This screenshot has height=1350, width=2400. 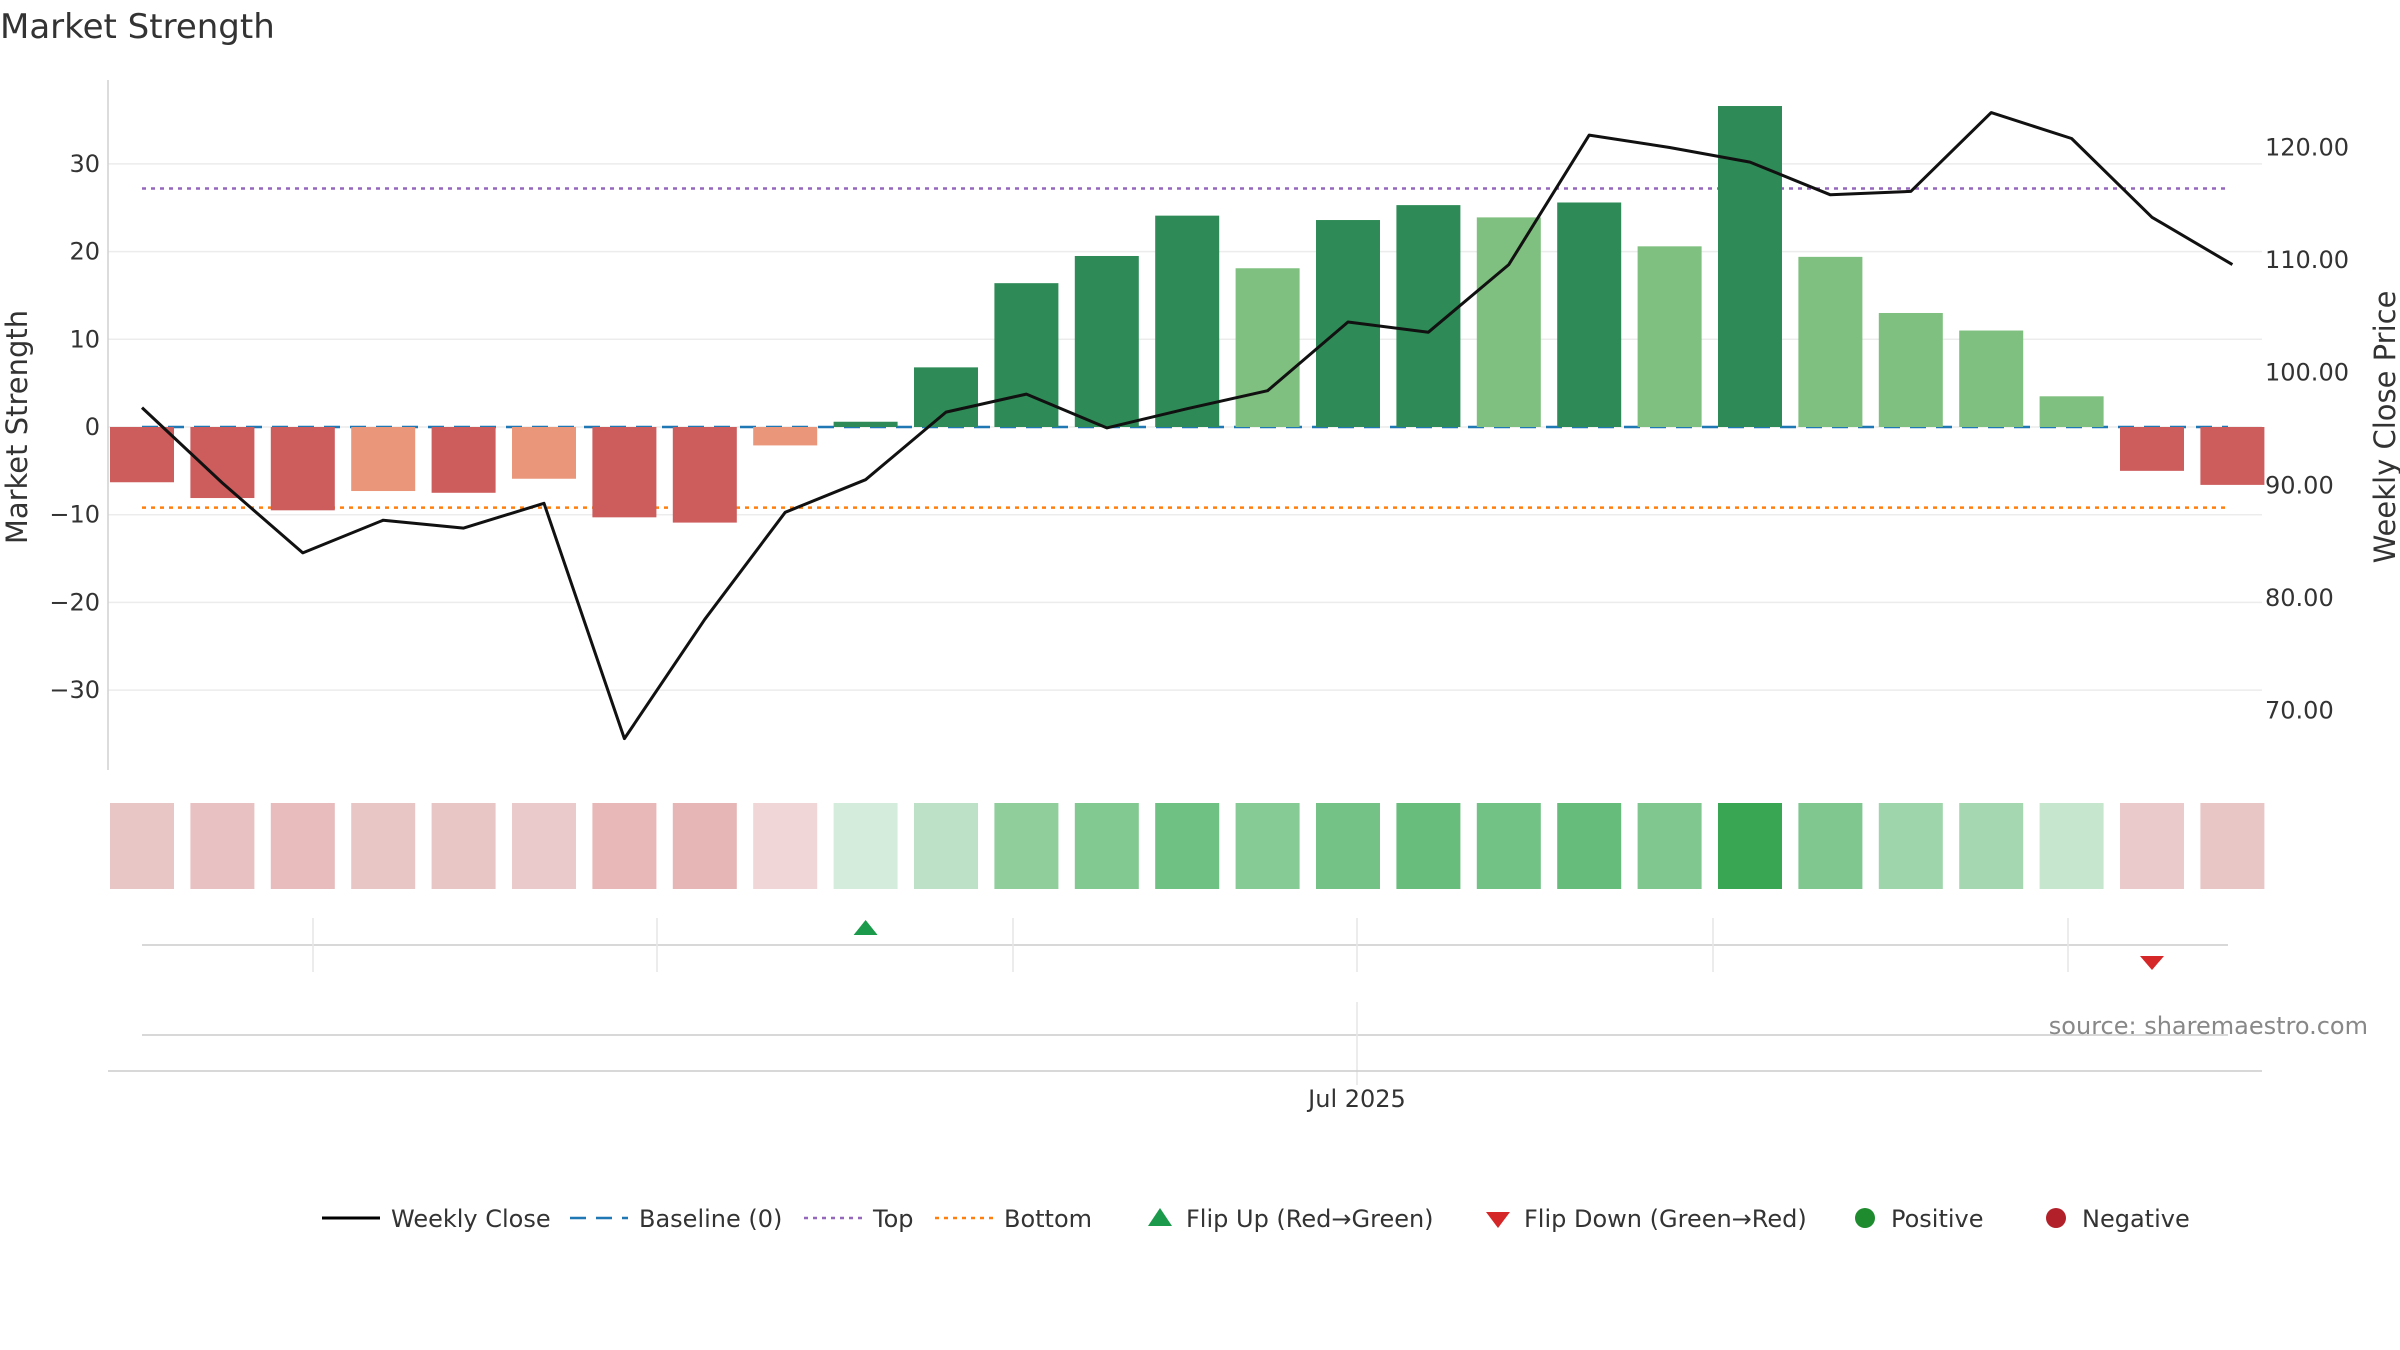 What do you see at coordinates (17, 427) in the screenshot?
I see `y-axis-label-left: Market Strength` at bounding box center [17, 427].